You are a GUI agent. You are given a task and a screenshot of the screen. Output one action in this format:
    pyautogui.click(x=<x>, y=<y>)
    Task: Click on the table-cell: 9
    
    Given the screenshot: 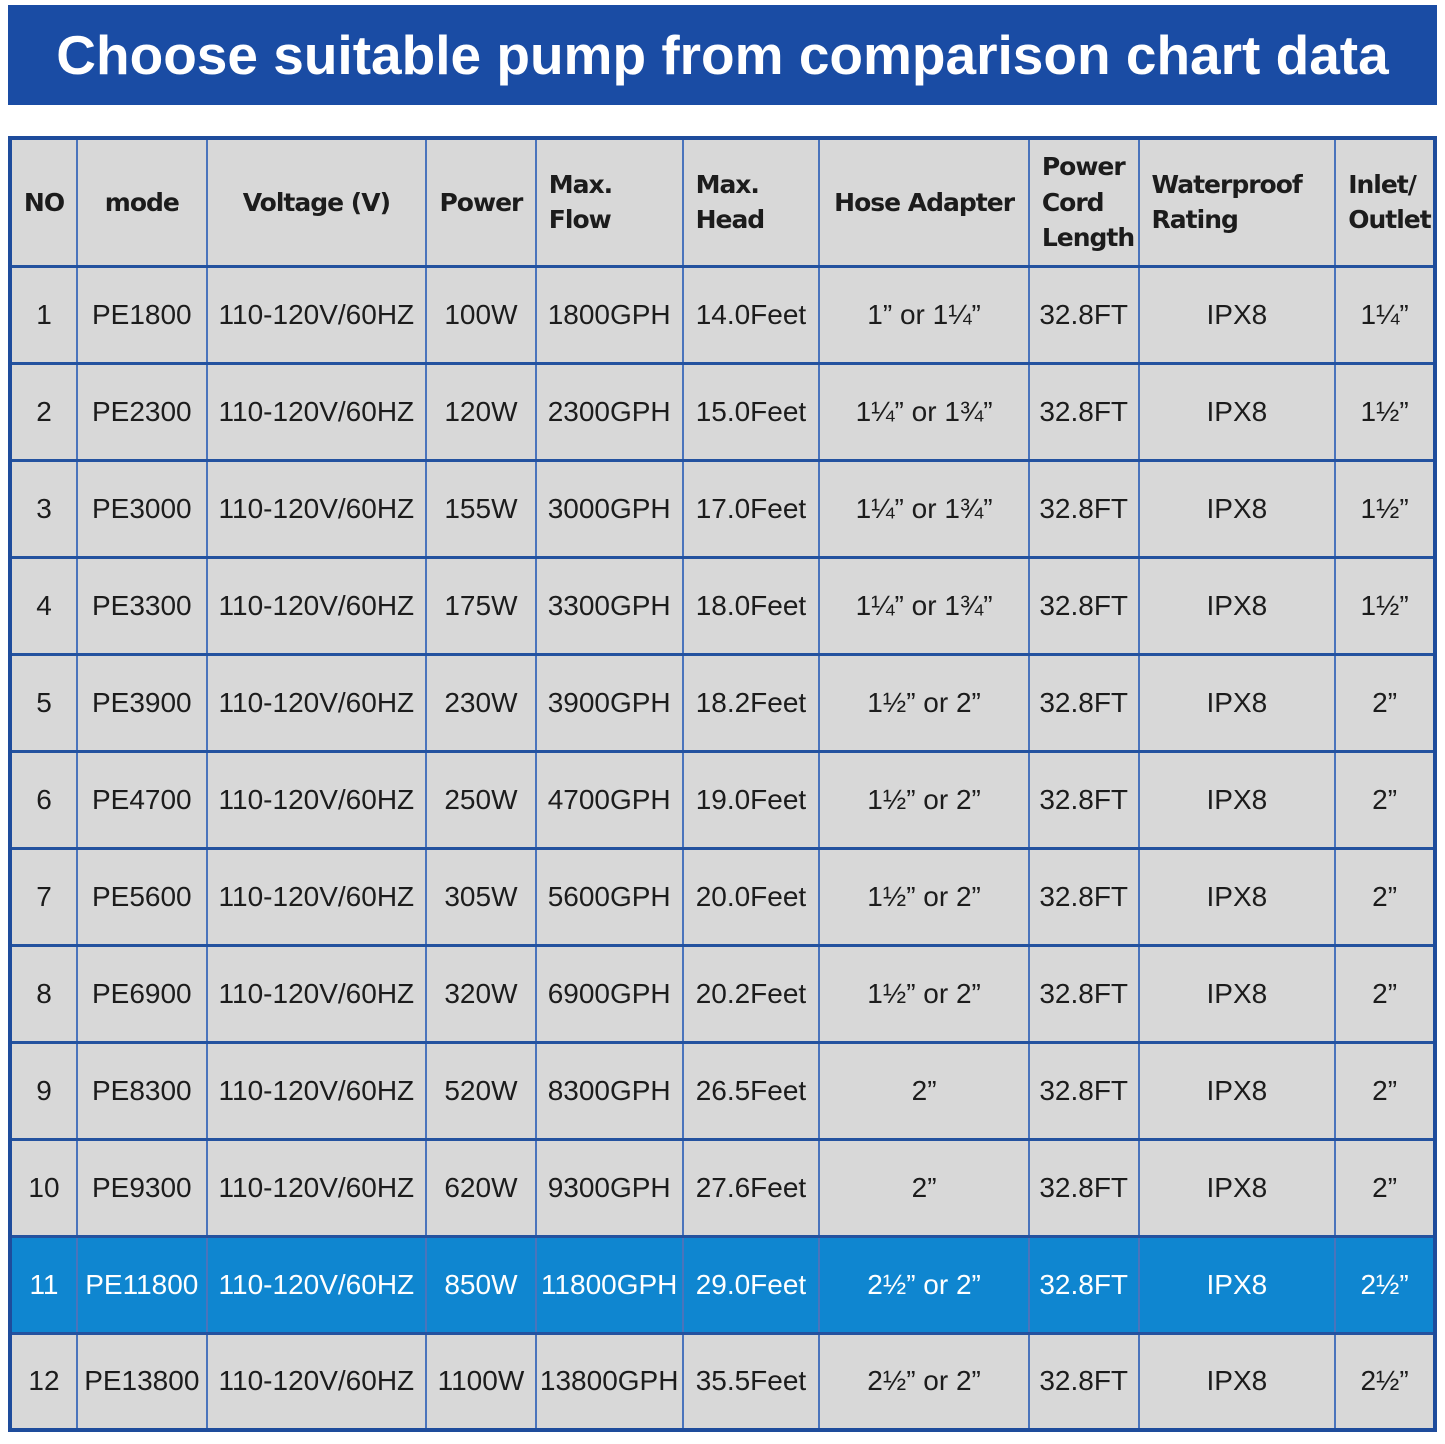 What is the action you would take?
    pyautogui.click(x=43, y=1090)
    